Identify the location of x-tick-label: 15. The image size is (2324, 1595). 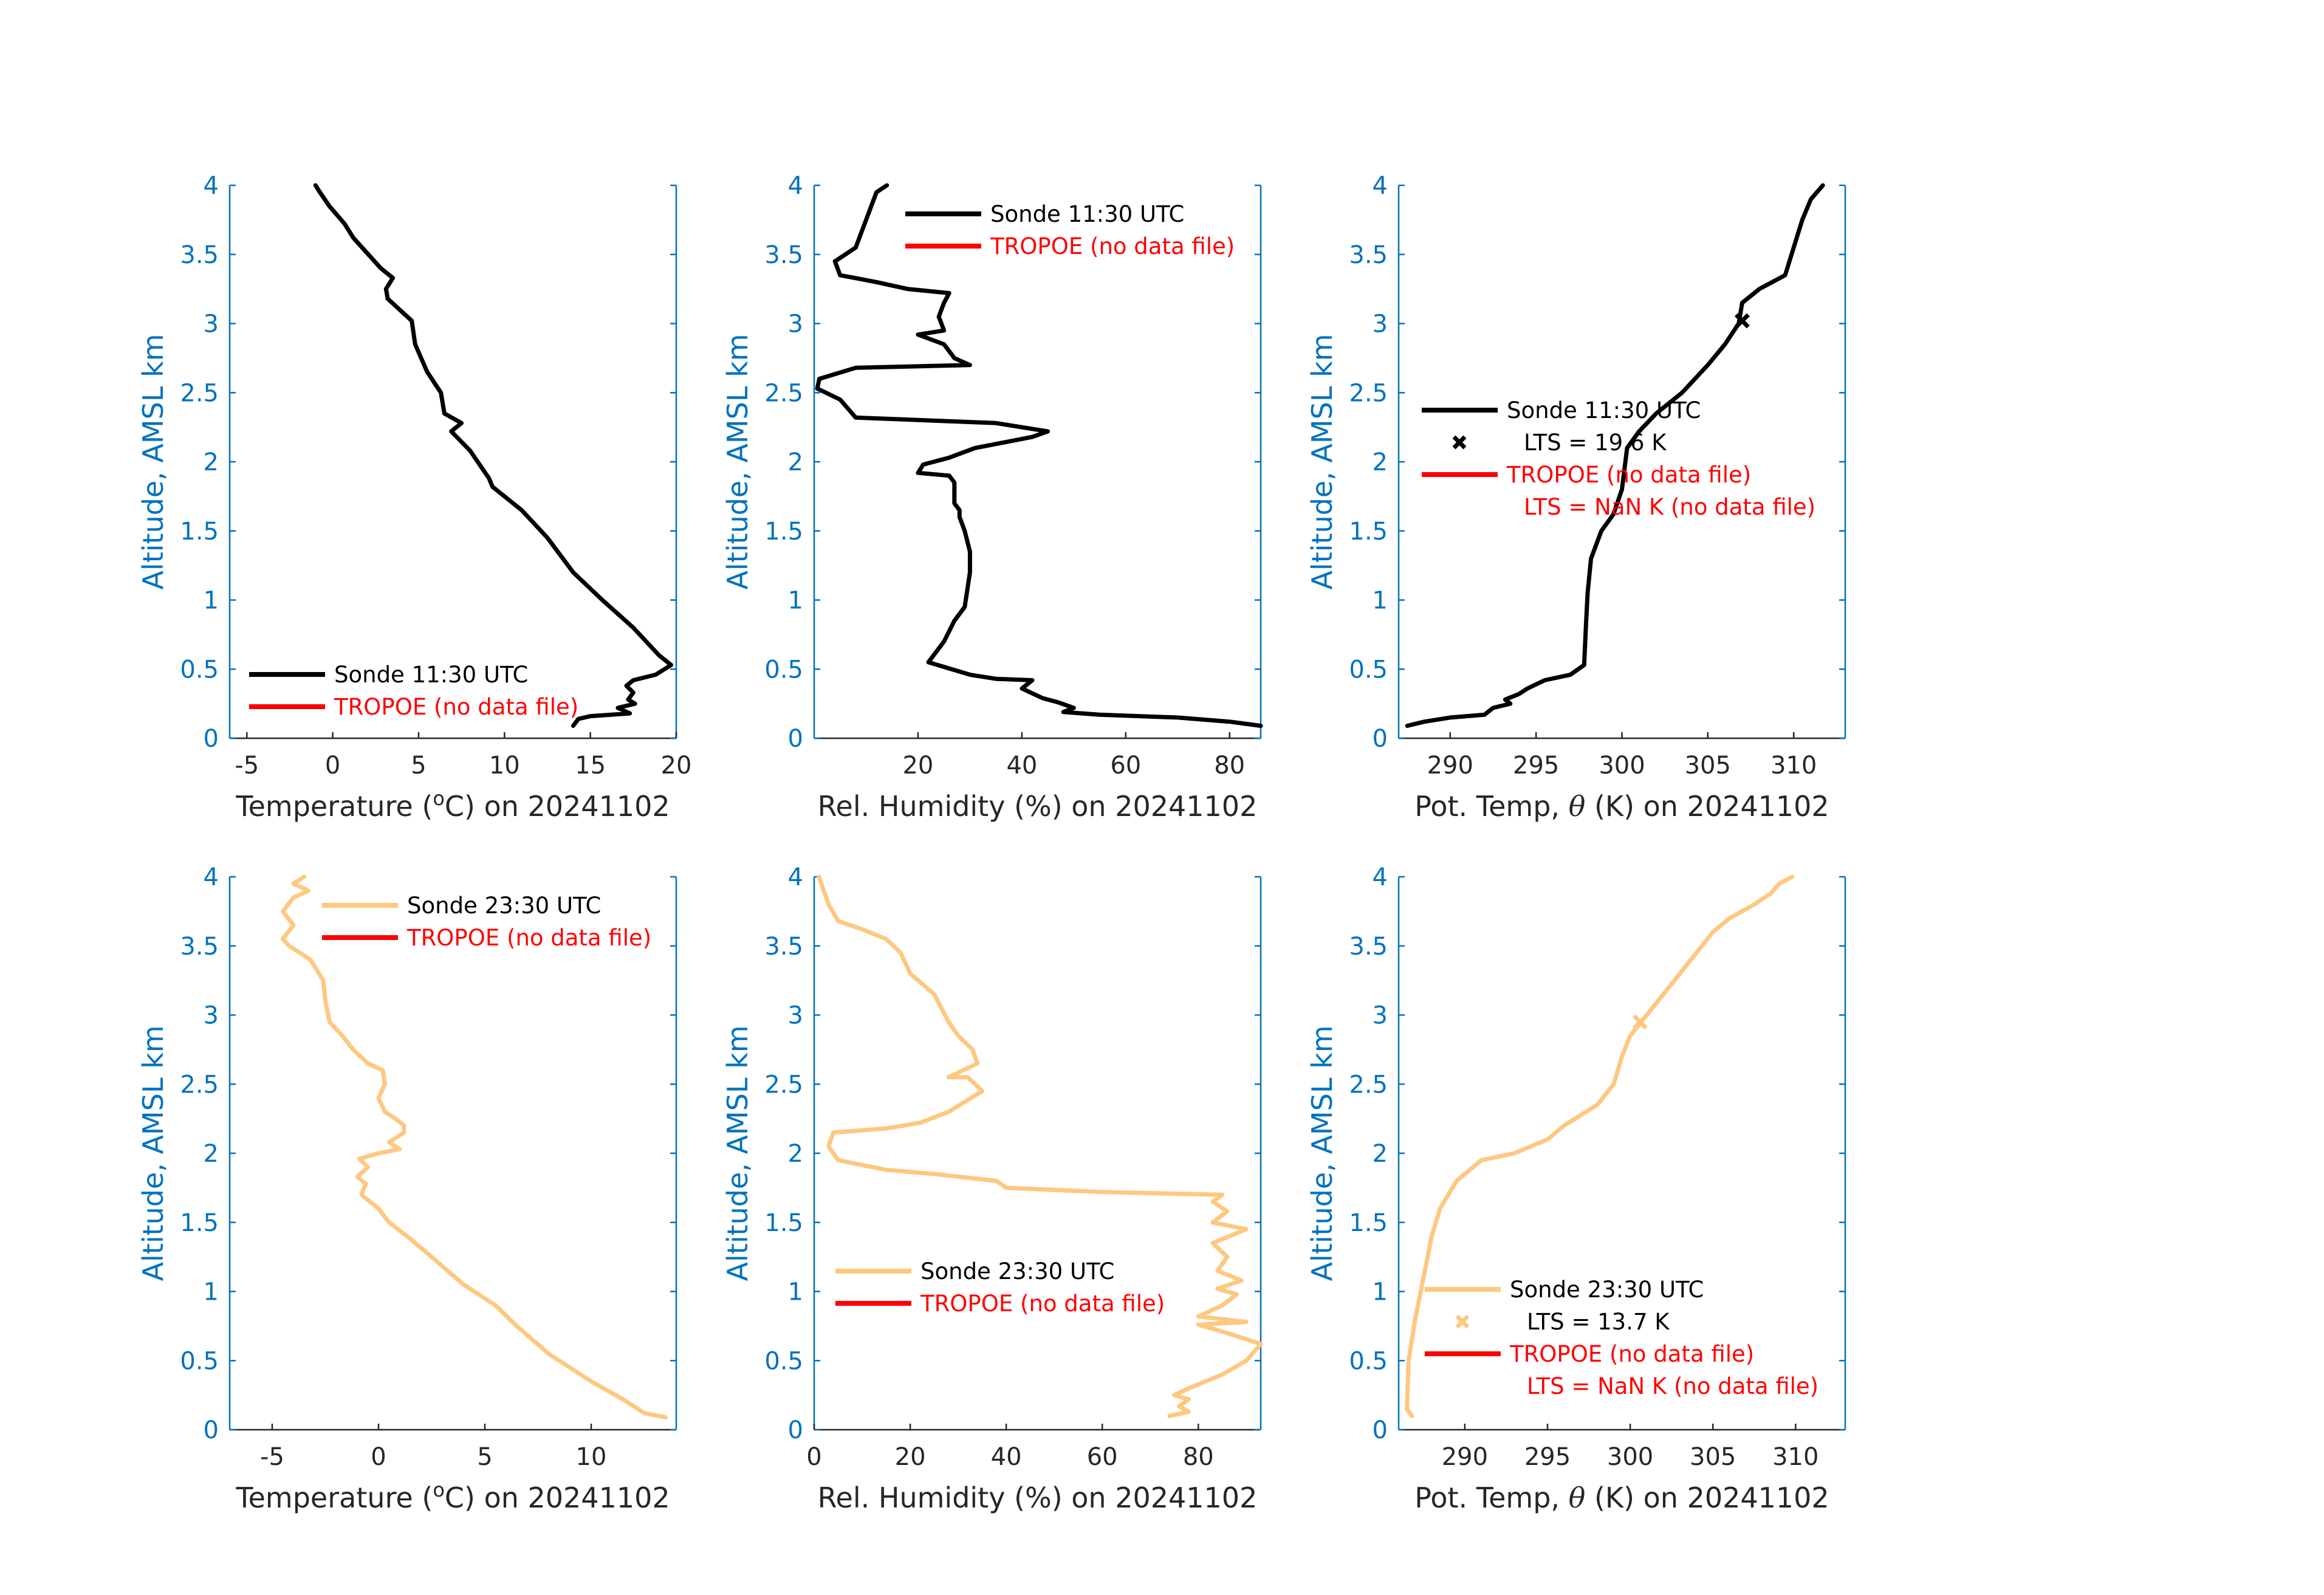
(590, 766).